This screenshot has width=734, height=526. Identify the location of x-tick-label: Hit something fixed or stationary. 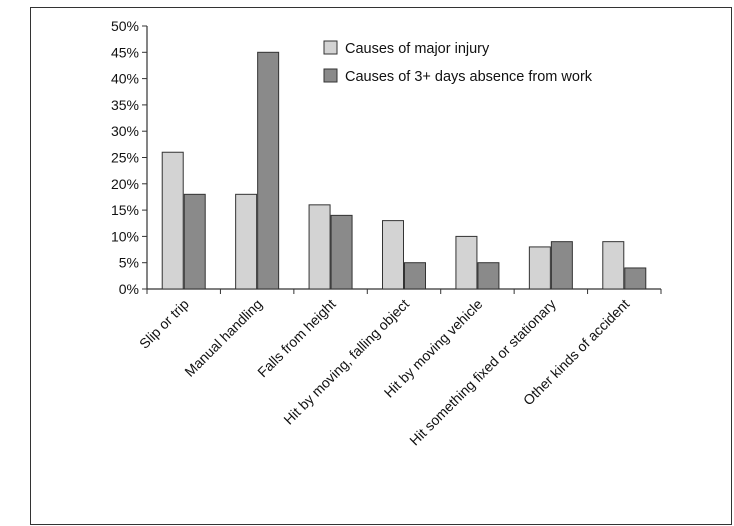
(482, 372).